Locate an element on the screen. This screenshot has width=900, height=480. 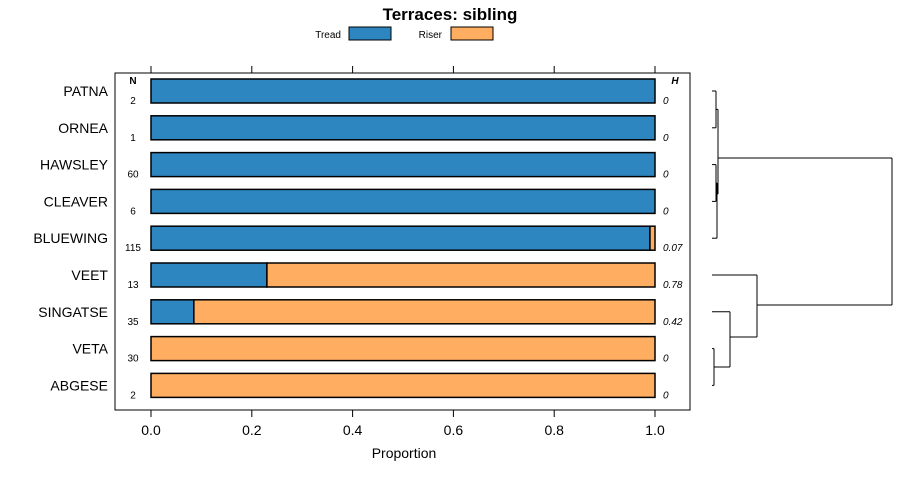
category-label: SINGATSE is located at coordinates (73, 312).